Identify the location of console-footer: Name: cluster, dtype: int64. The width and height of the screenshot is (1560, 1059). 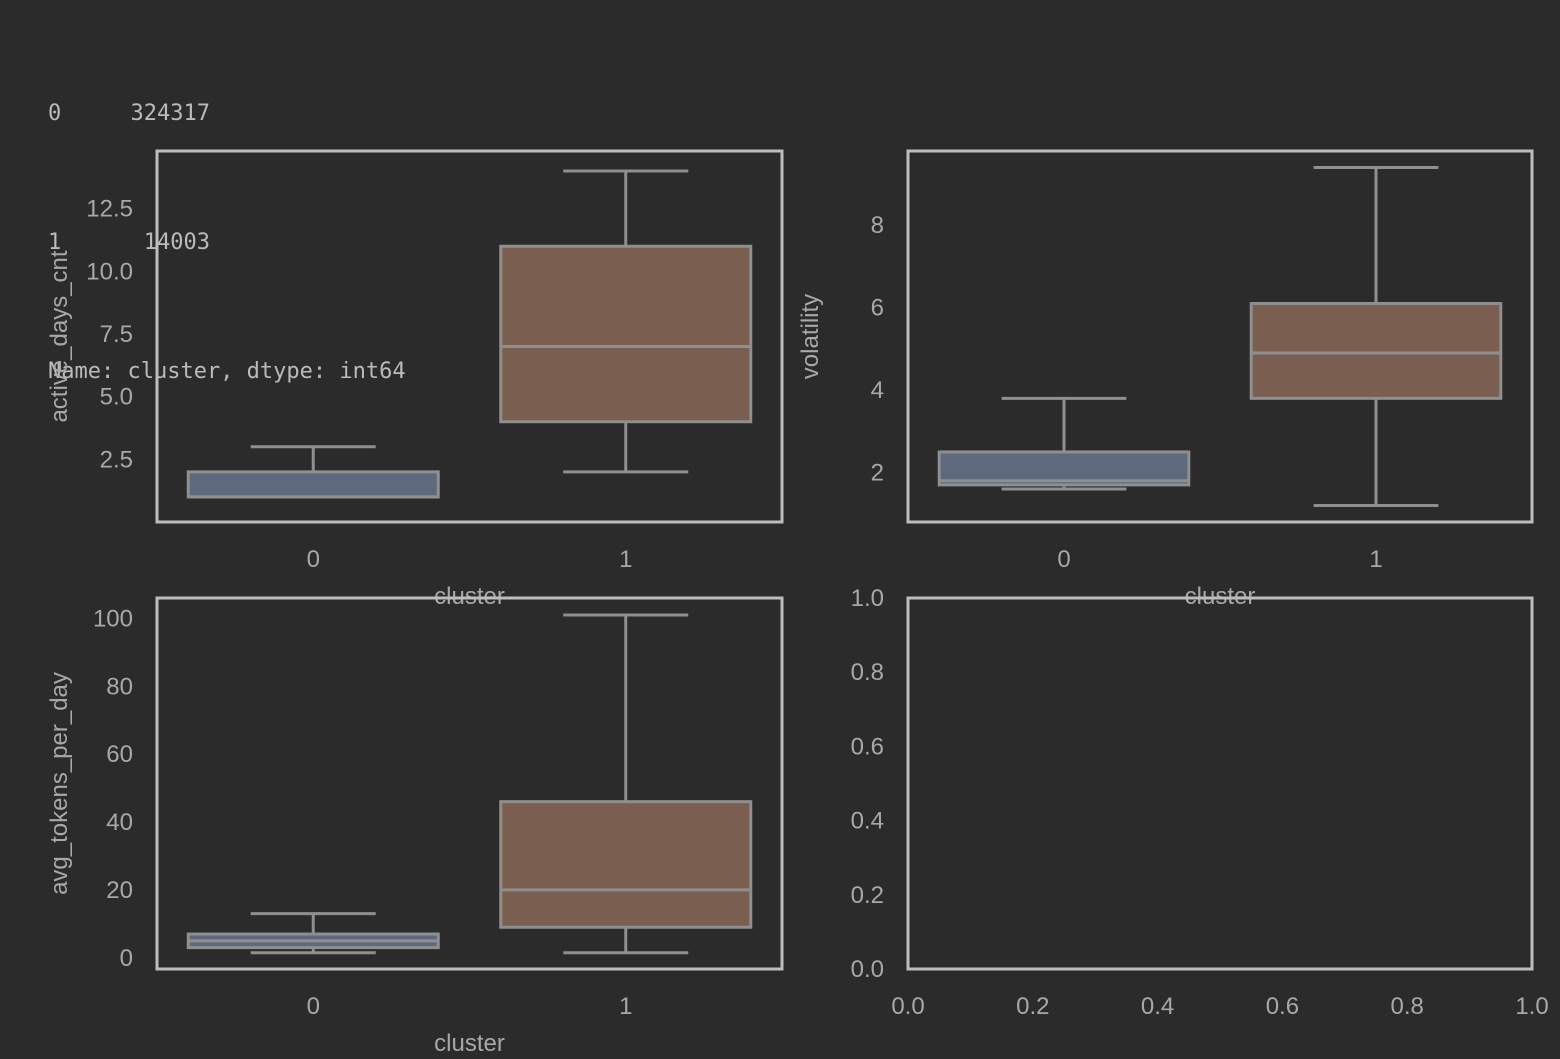
(227, 371).